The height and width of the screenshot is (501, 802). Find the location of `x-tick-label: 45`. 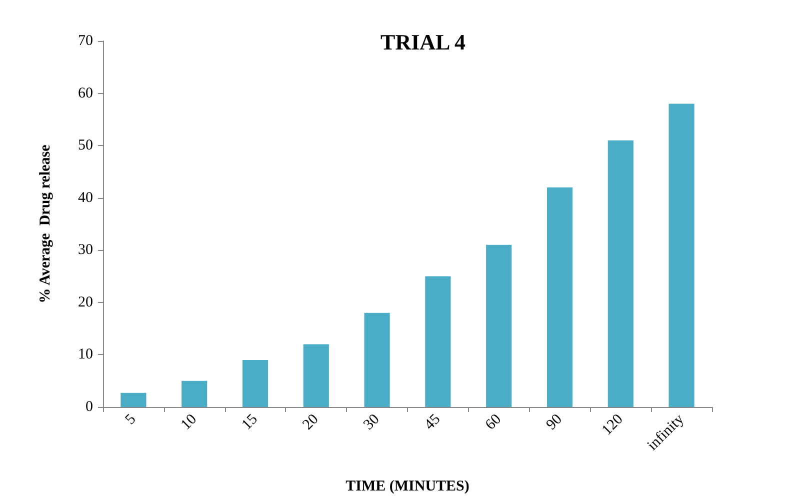

x-tick-label: 45 is located at coordinates (433, 422).